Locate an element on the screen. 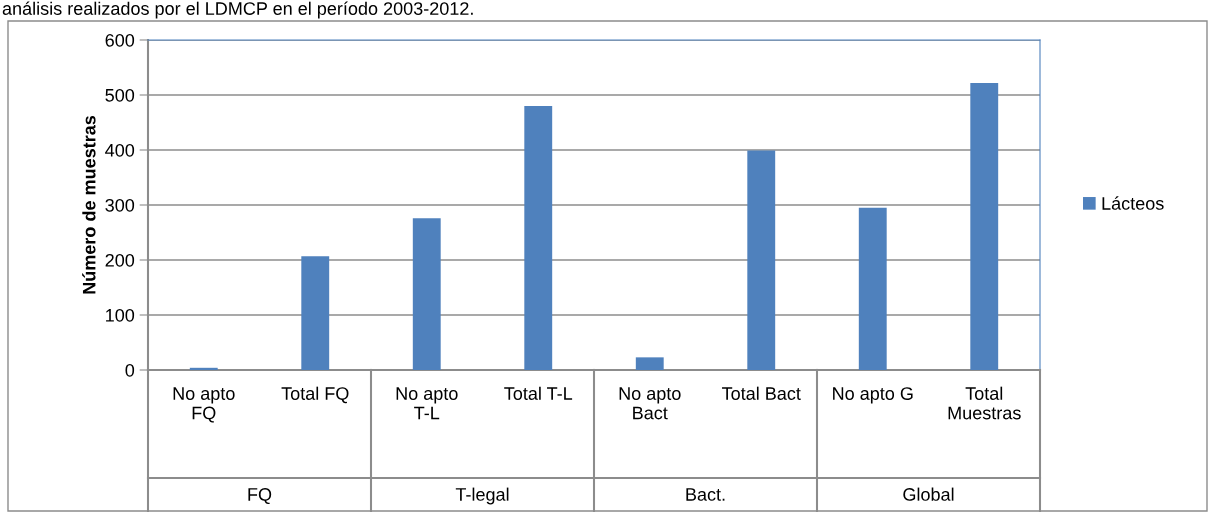  x-tick-label: No apto G is located at coordinates (873, 395).